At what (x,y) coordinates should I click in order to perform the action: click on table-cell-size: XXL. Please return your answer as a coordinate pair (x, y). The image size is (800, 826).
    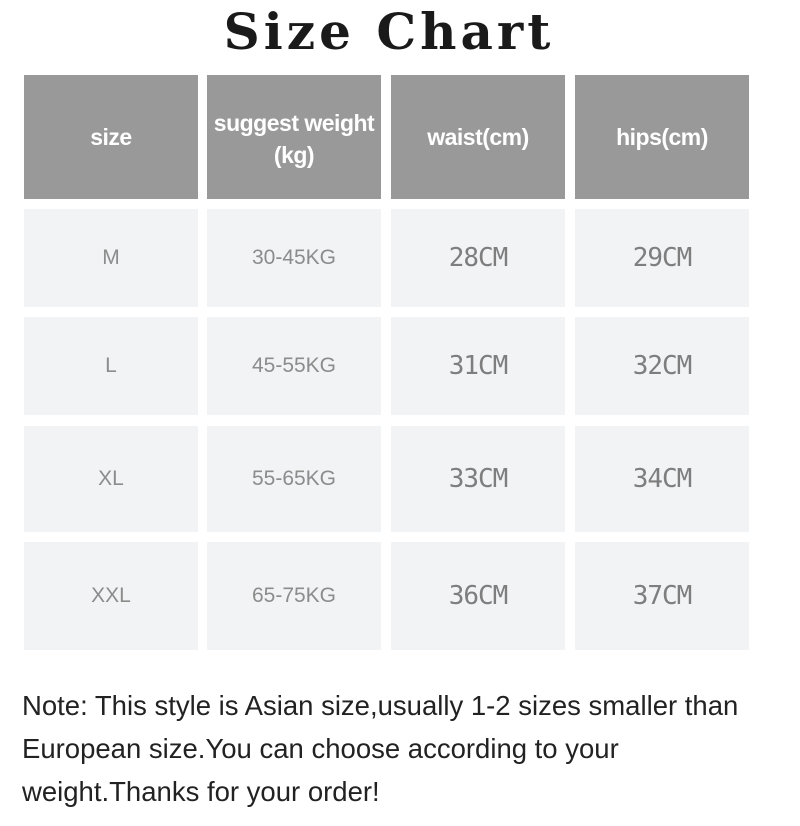
    Looking at the image, I should click on (111, 596).